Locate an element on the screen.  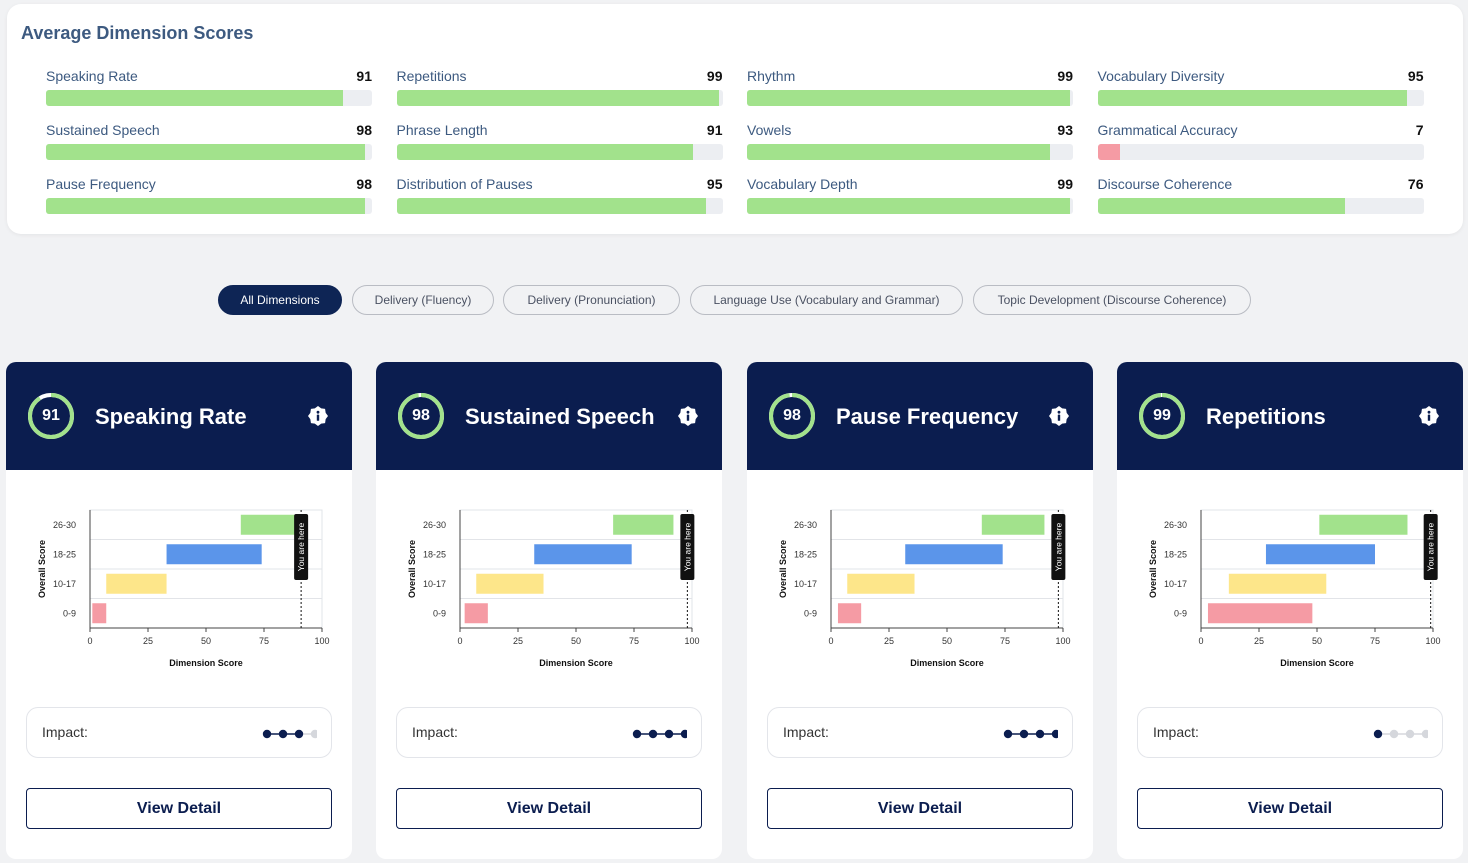
chart-category-label: 0-9 is located at coordinates (439, 613).